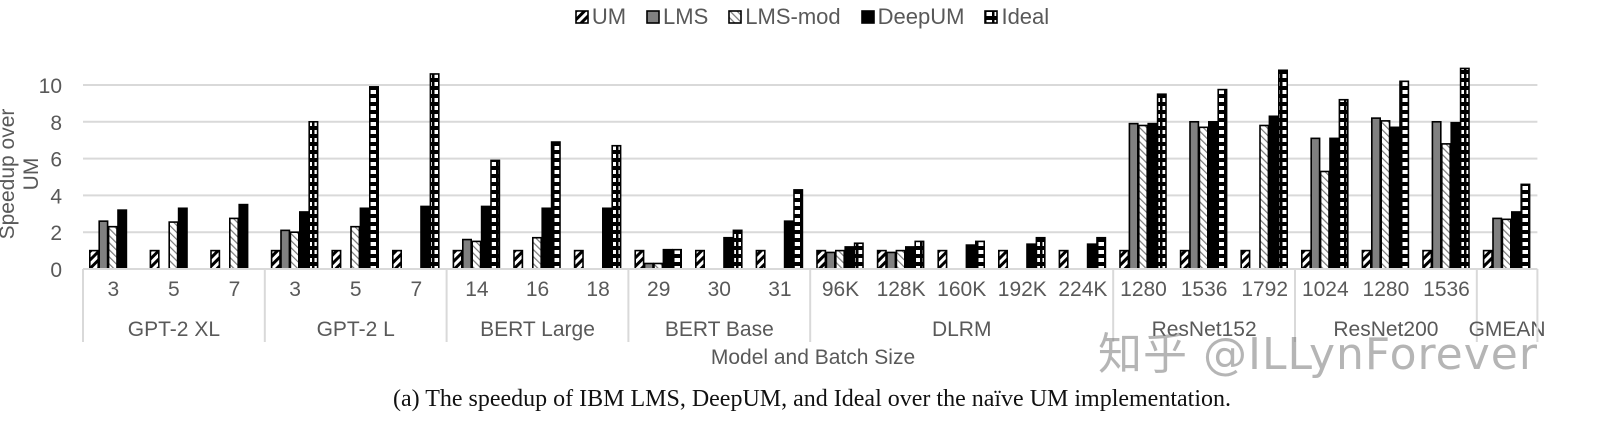  Describe the element at coordinates (174, 329) in the screenshot. I see `group-label: GPT-2 XL` at that location.